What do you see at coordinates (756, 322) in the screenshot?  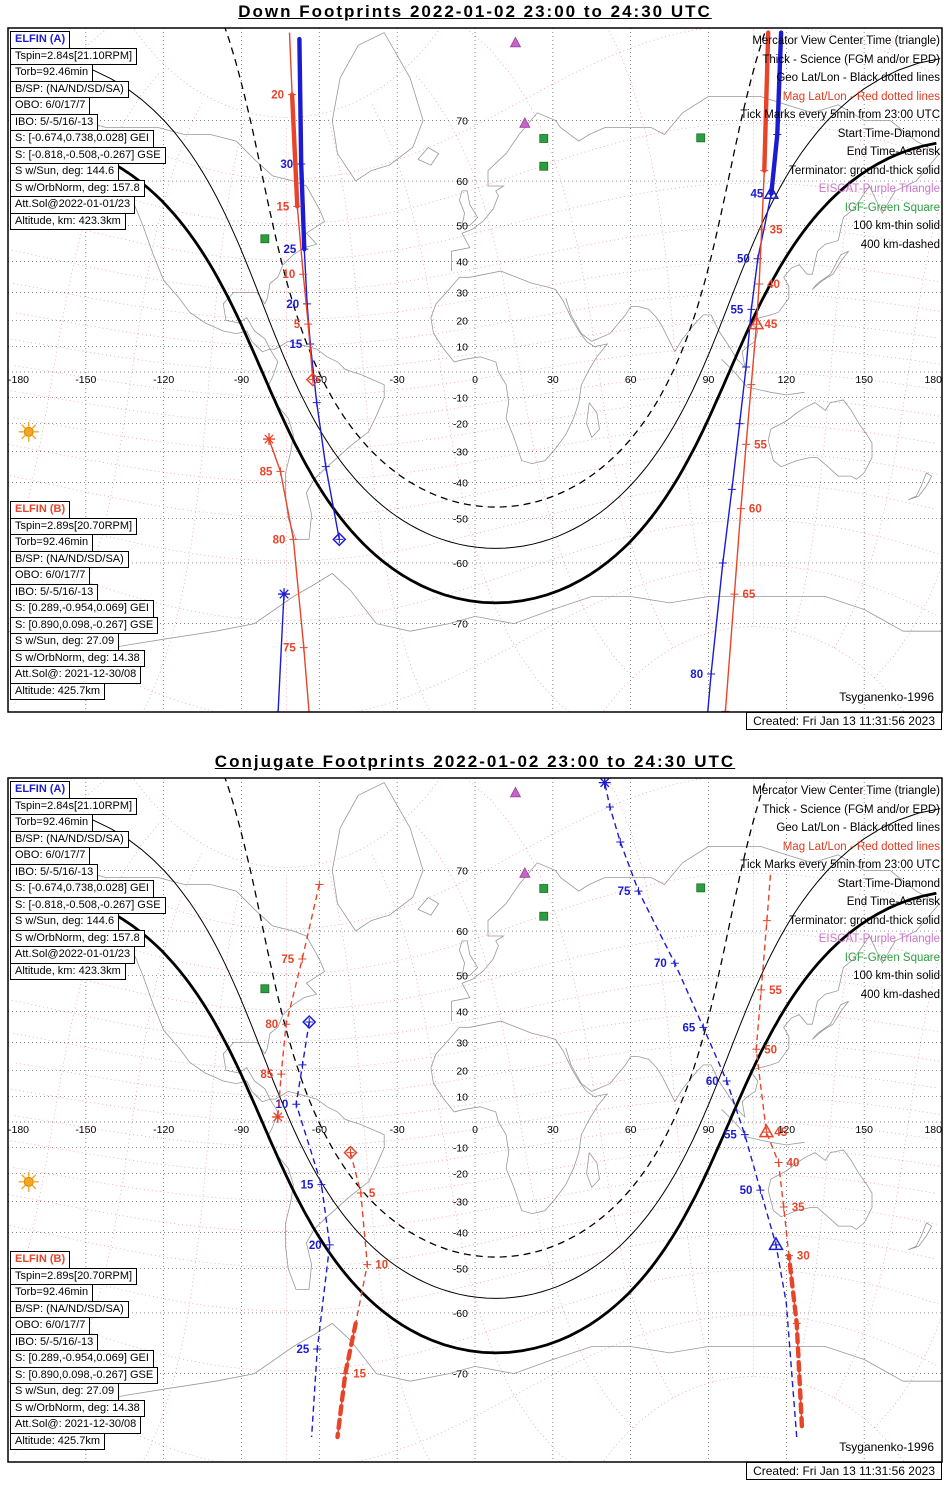 I see `center-time-triangle-icon` at bounding box center [756, 322].